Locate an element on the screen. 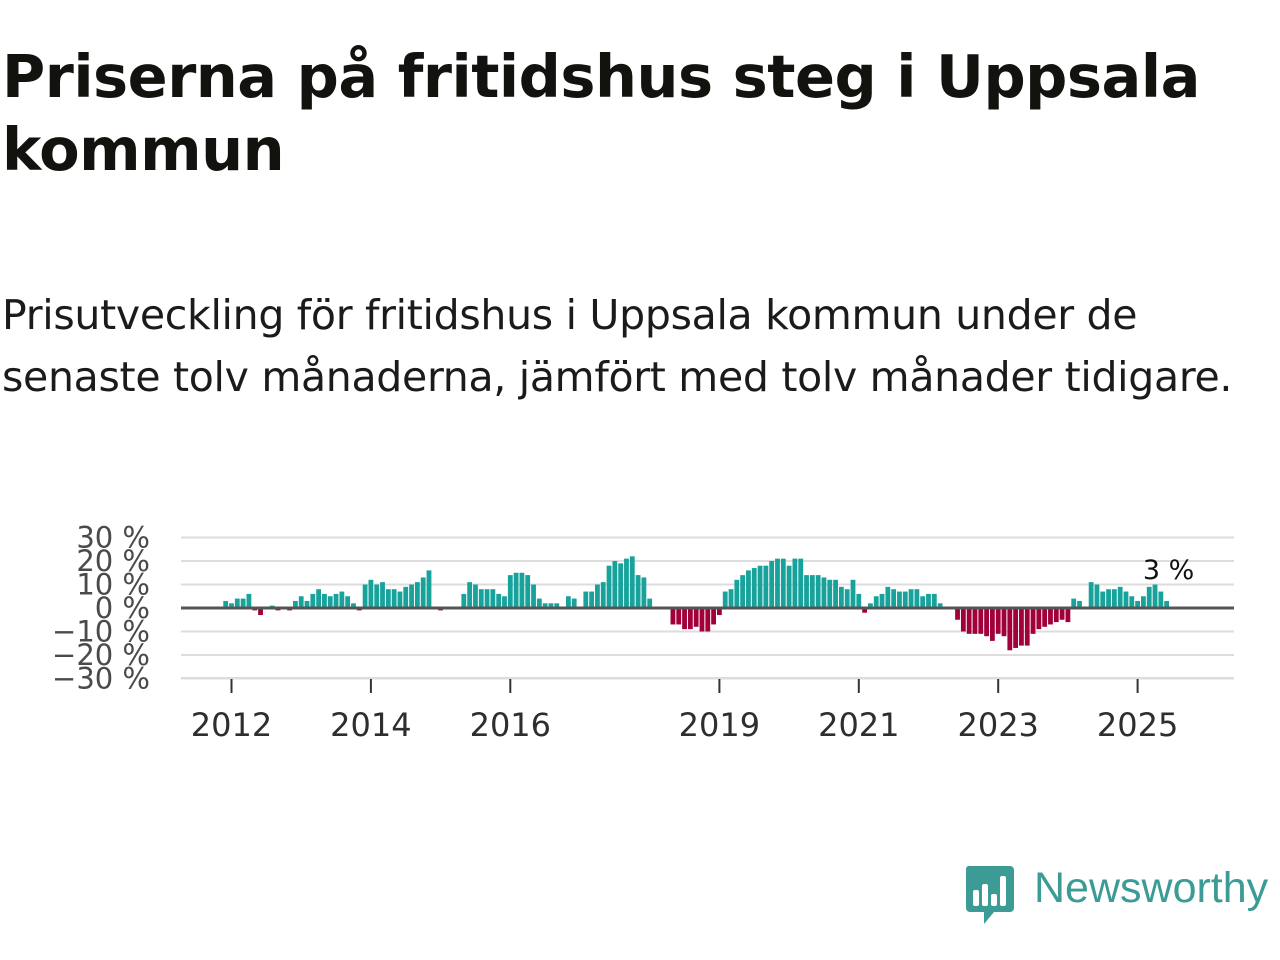  newsworthy-logo-icon is located at coordinates (989, 895).